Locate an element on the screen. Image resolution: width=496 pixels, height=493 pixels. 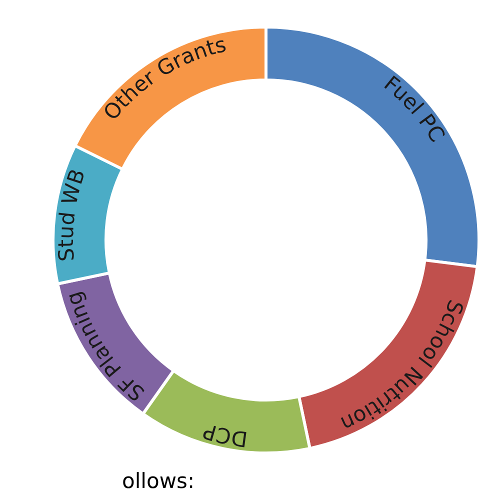
slice-label: DCP is located at coordinates (225, 435).